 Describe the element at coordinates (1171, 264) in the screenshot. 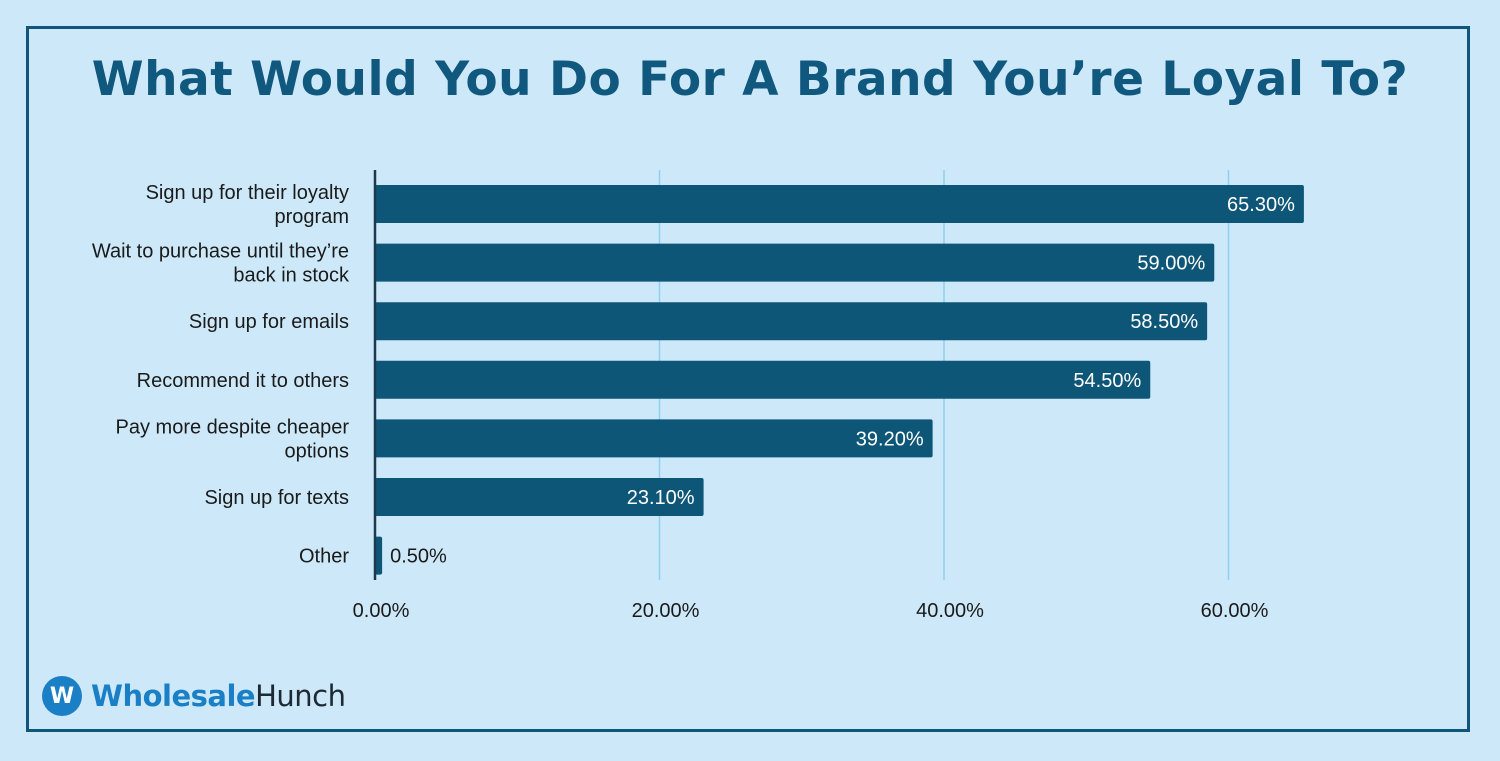

I see `value-label-1: 59.00%` at that location.